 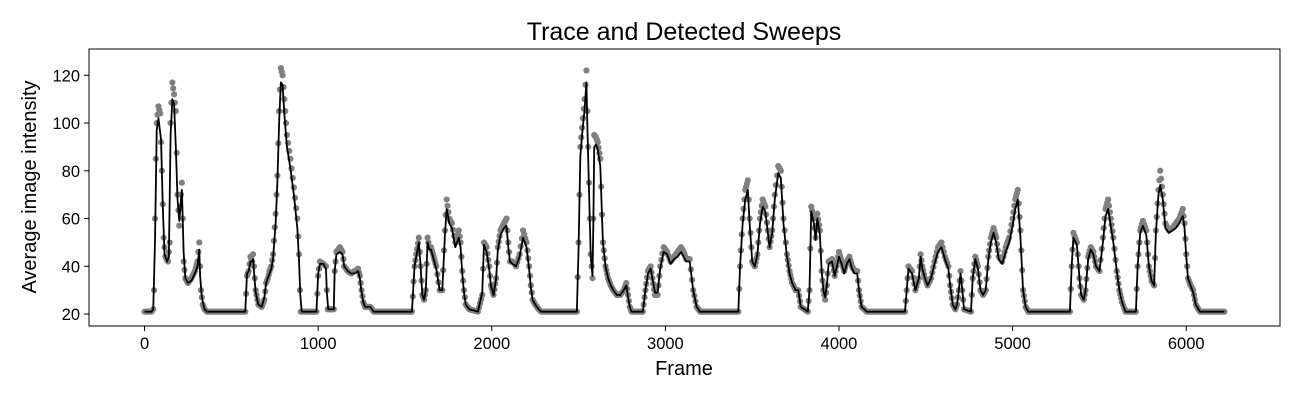 What do you see at coordinates (144, 344) in the screenshot?
I see `x-tick-label: 0` at bounding box center [144, 344].